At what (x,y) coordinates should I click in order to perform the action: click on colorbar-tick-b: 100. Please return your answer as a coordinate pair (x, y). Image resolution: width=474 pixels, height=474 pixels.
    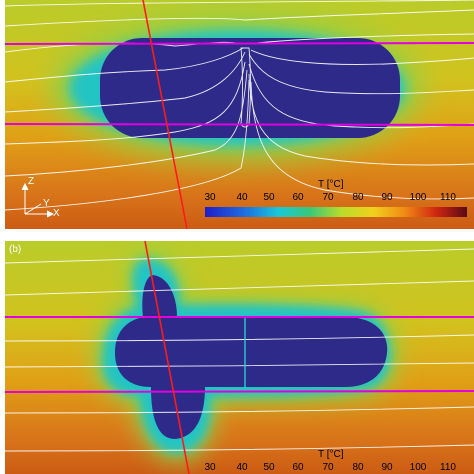
    Looking at the image, I should click on (418, 467).